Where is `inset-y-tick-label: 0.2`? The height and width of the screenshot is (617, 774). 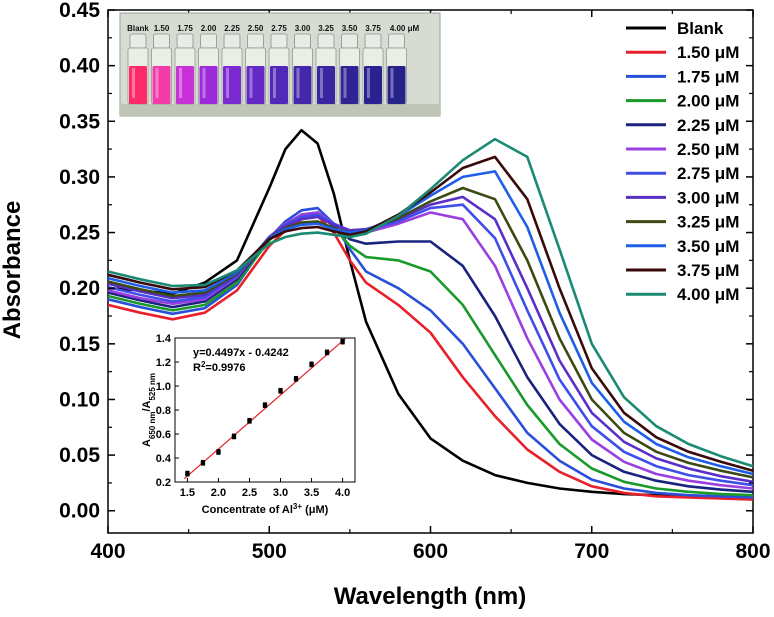 inset-y-tick-label: 0.2 is located at coordinates (163, 483).